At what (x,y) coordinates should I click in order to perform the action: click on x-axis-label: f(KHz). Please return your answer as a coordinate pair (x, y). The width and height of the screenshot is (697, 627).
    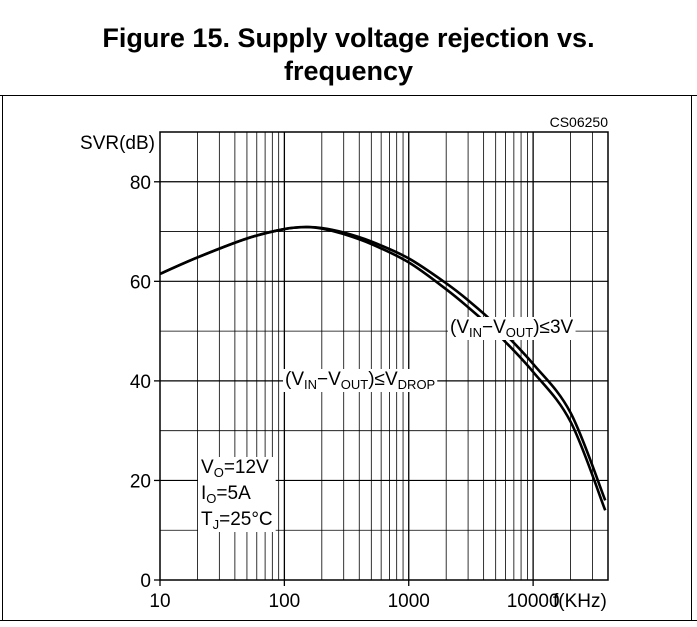
    Looking at the image, I should click on (580, 601).